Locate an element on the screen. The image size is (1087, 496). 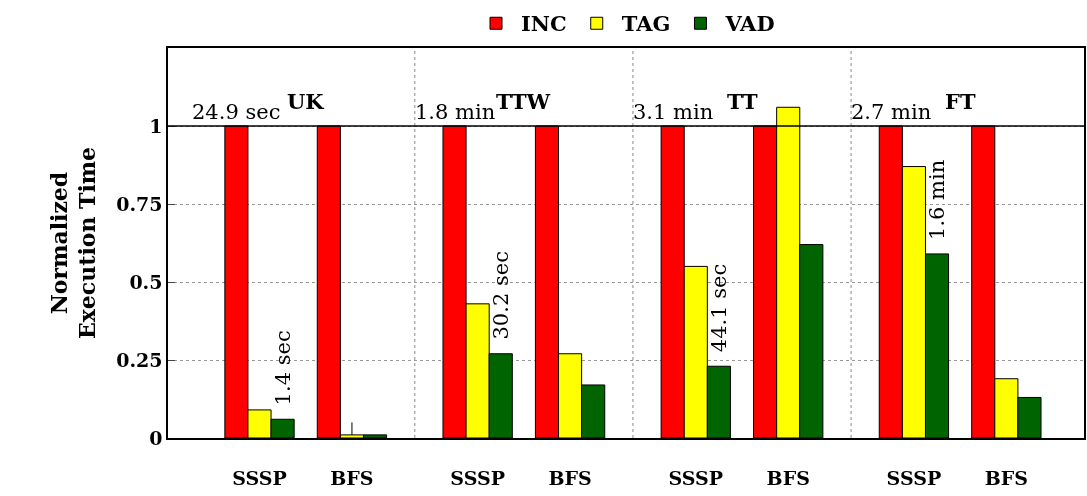
legend-label: TAG is located at coordinates (646, 24).